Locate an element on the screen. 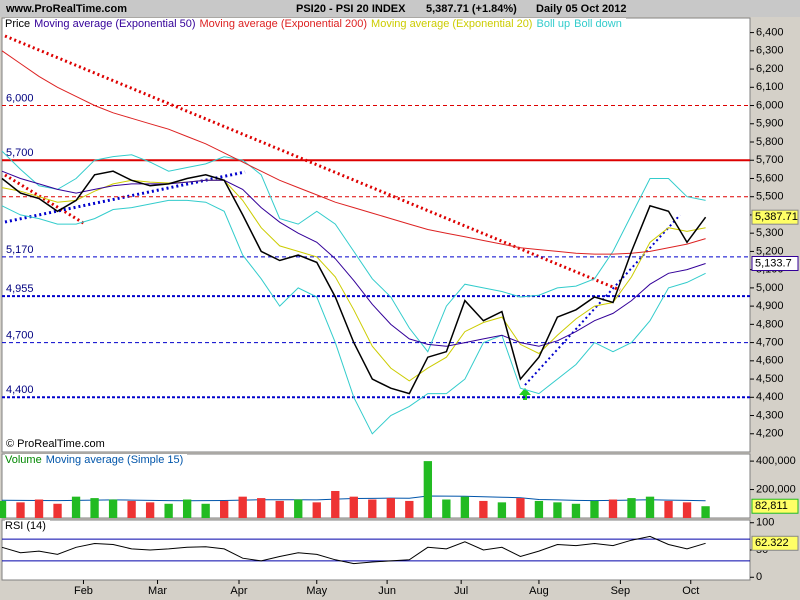 The width and height of the screenshot is (800, 600). y-tick-label: 4,500 is located at coordinates (770, 379).